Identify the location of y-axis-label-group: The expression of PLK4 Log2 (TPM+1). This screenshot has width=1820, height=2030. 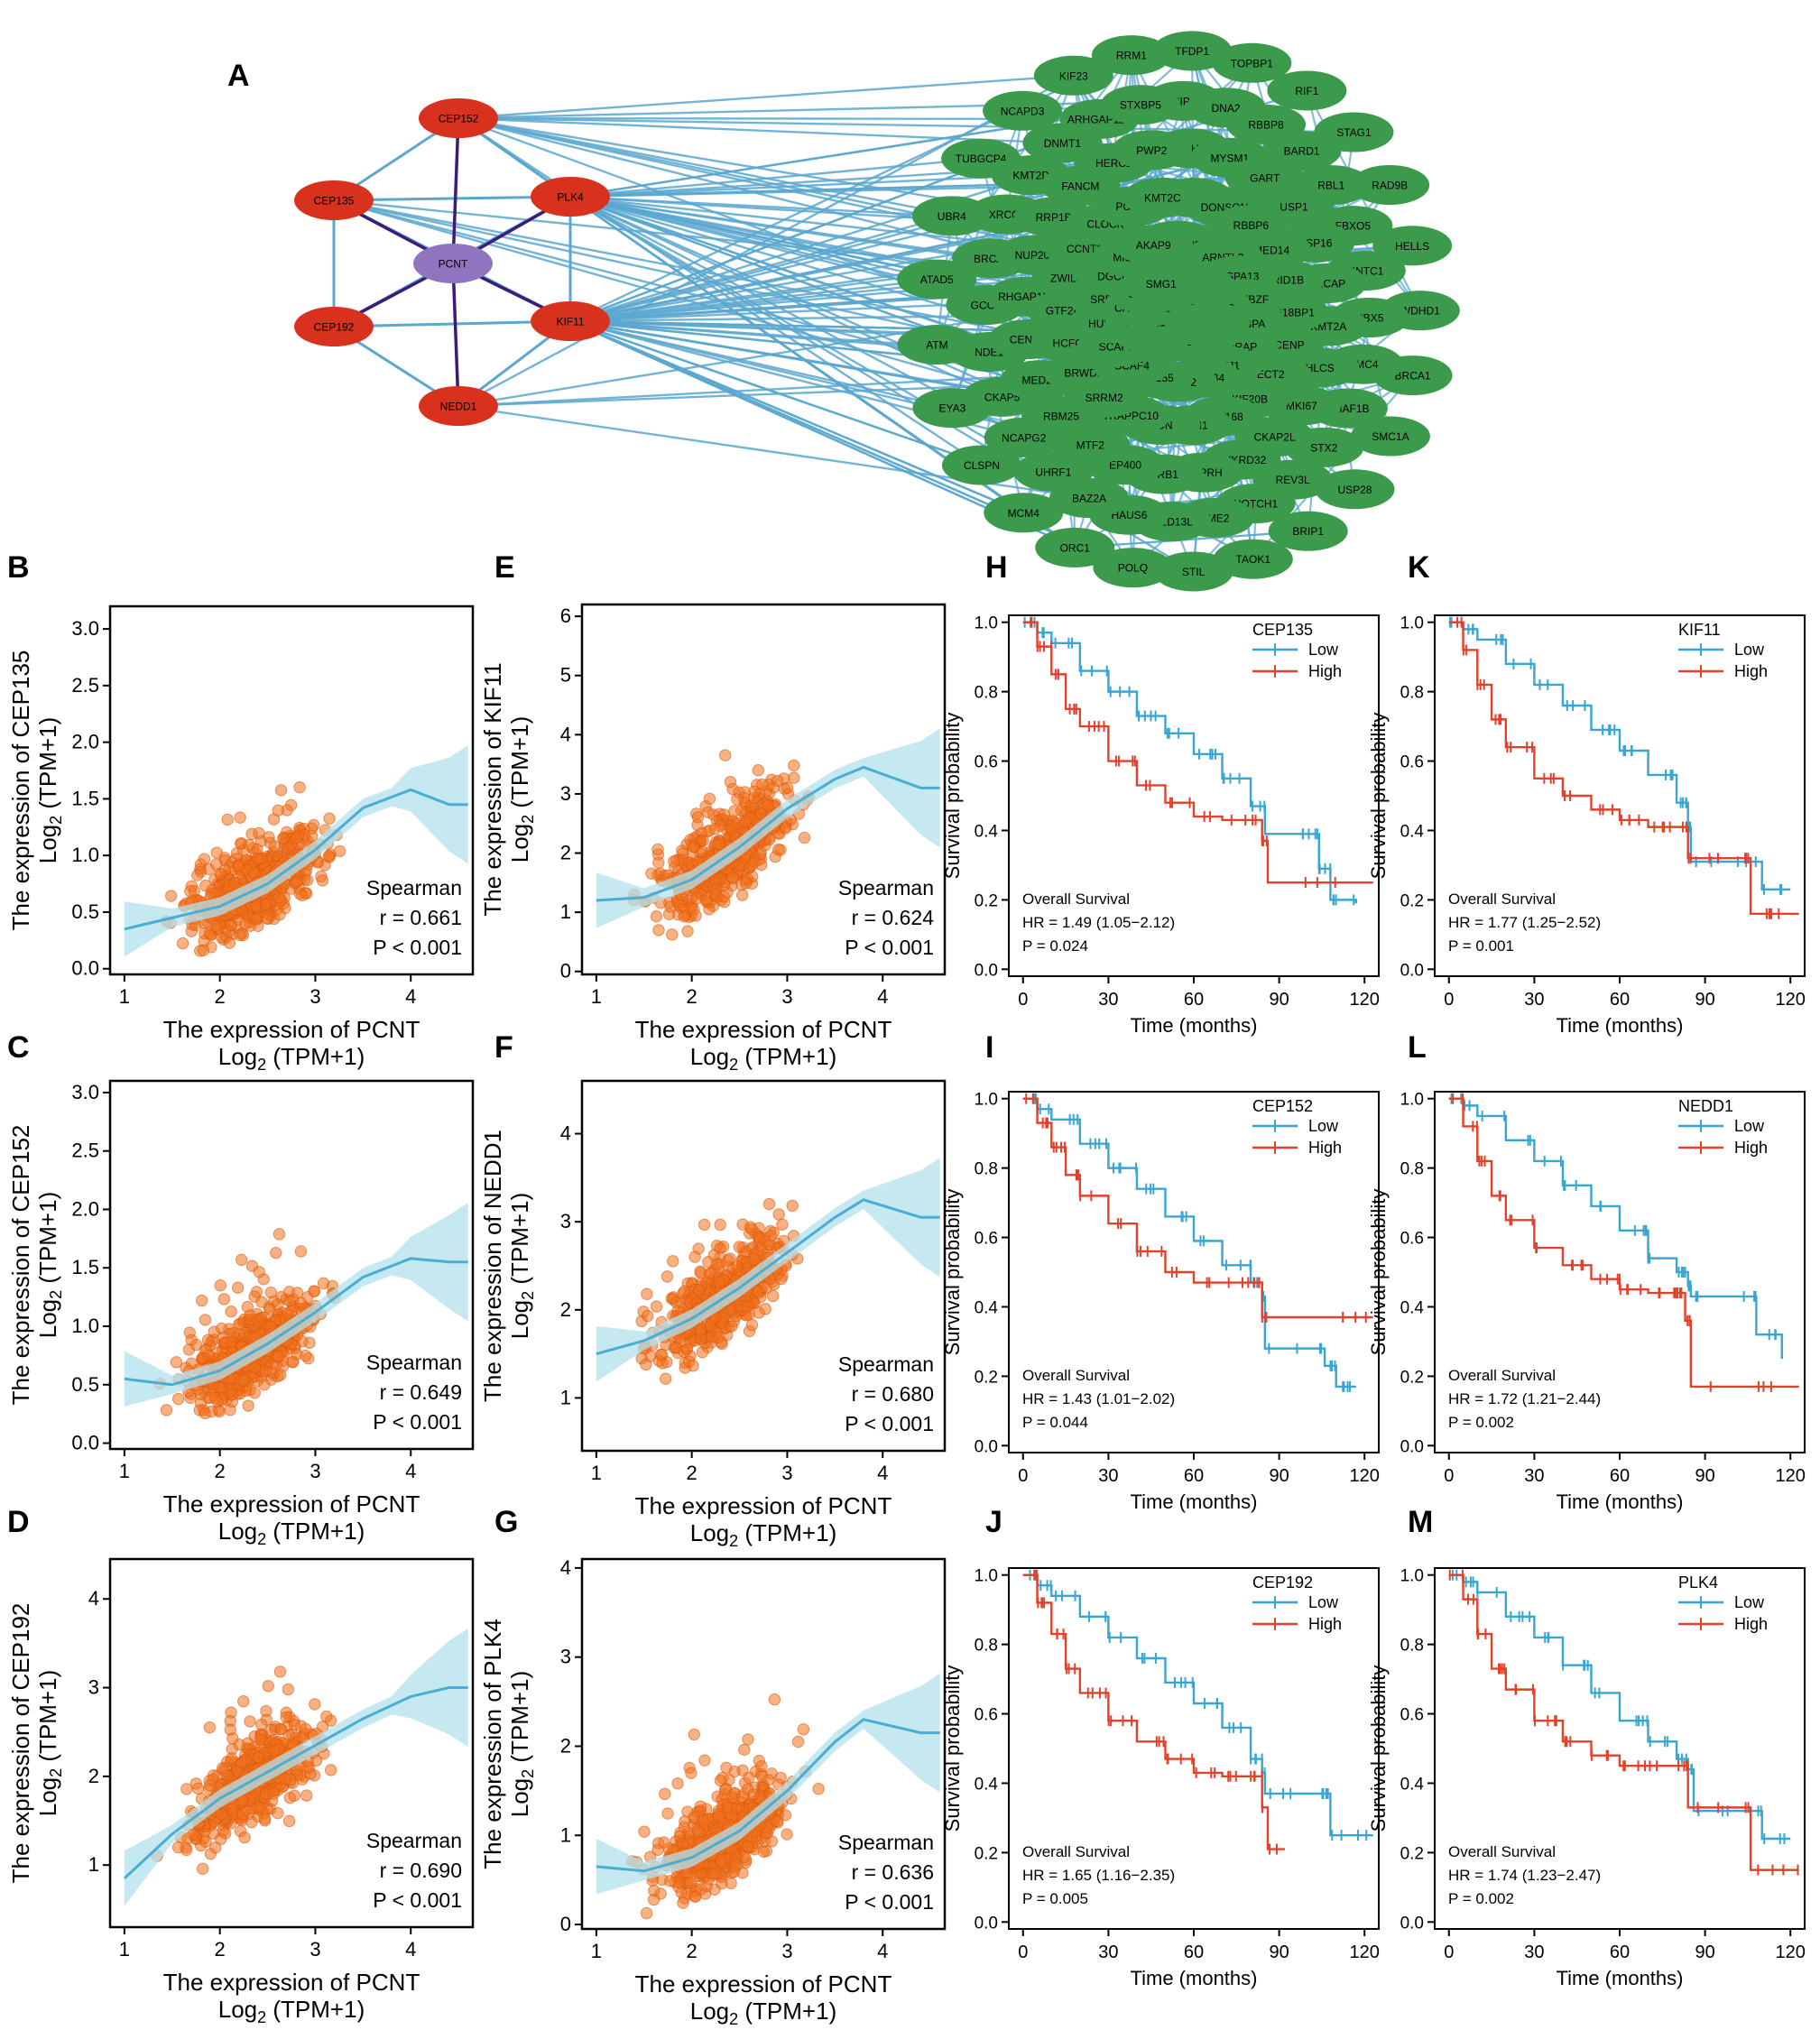
(508, 1744).